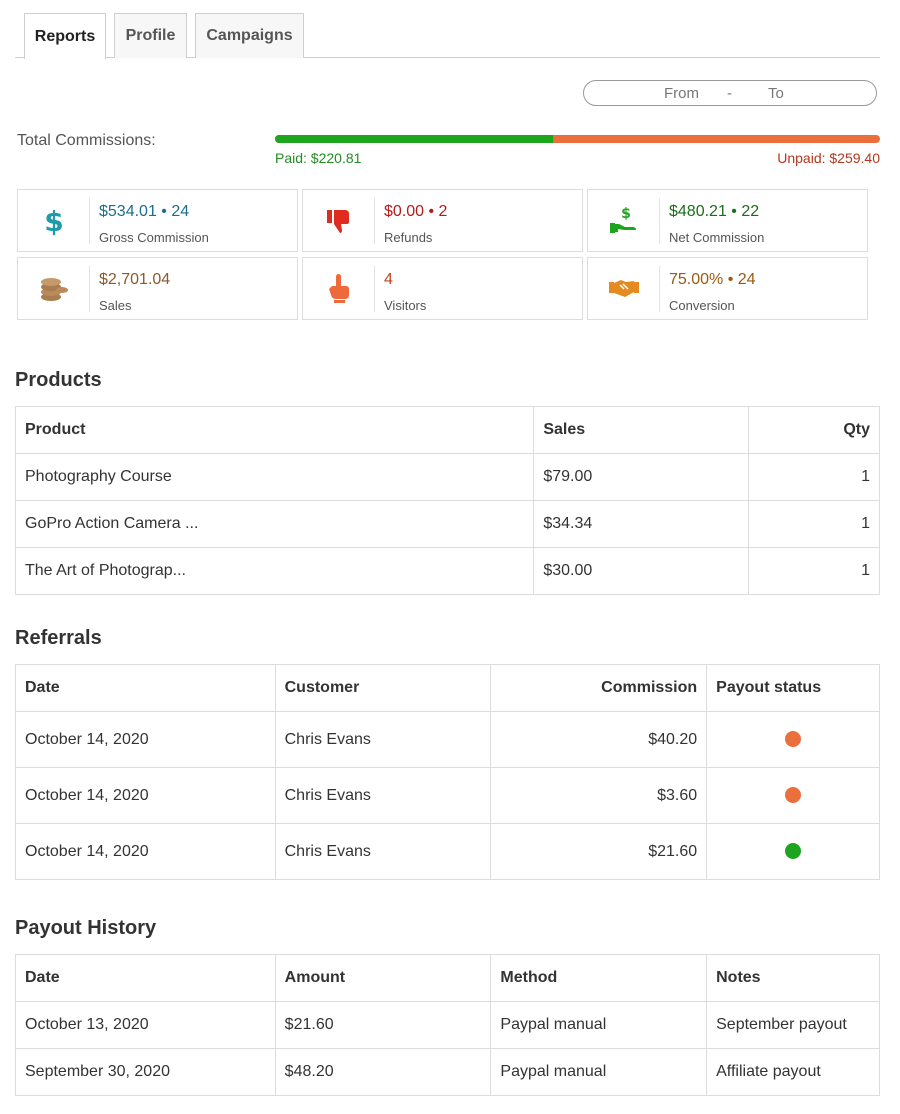 This screenshot has width=900, height=1114. I want to click on stat-card-refunds: $0.00 • 2 Refunds, so click(442, 220).